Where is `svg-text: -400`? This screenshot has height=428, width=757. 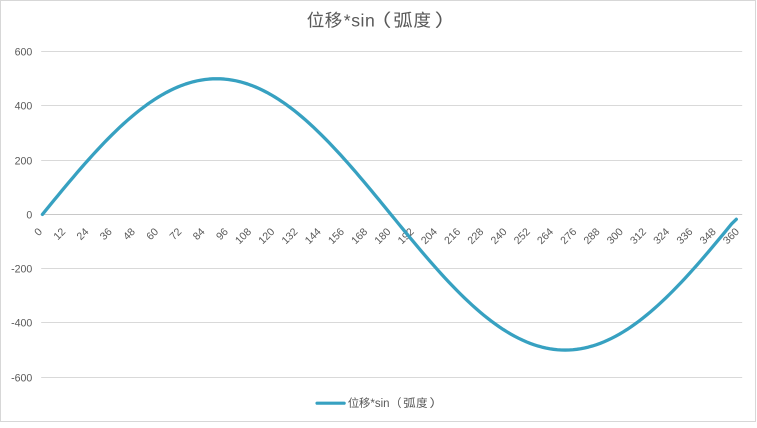 svg-text: -400 is located at coordinates (21, 323).